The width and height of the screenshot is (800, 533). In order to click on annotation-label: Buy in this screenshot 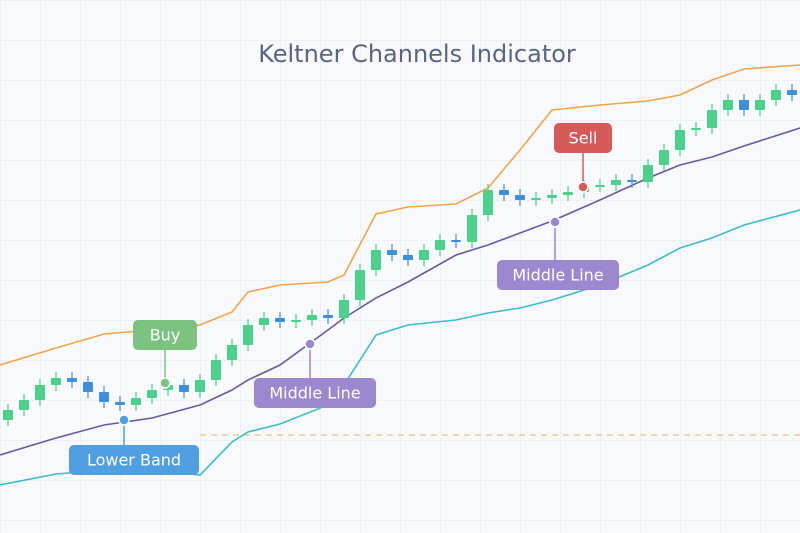, I will do `click(165, 335)`.